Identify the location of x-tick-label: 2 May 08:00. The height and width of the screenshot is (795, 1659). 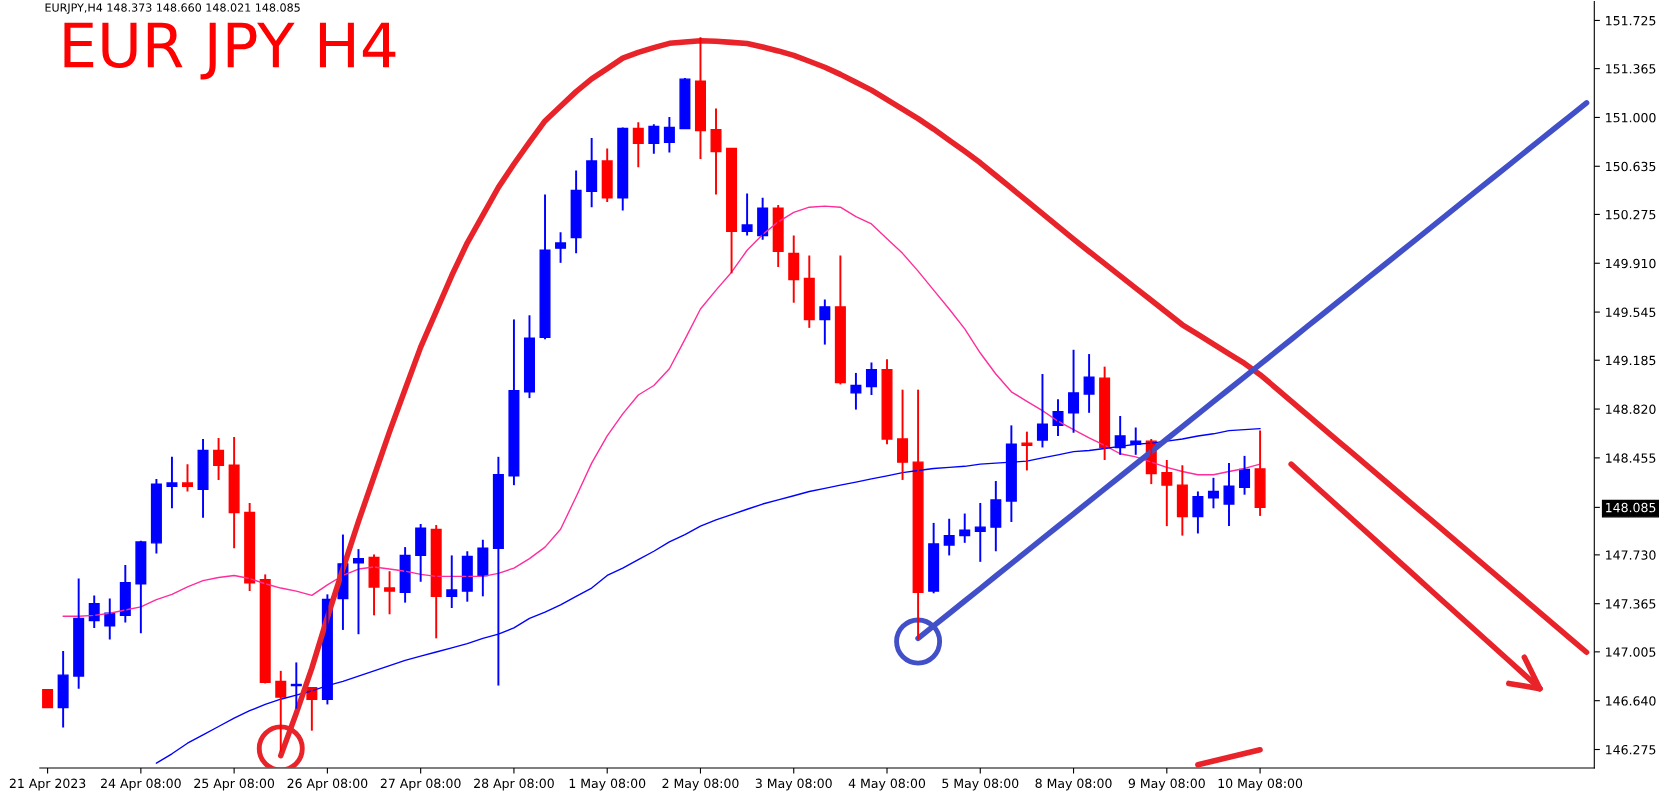
(700, 784).